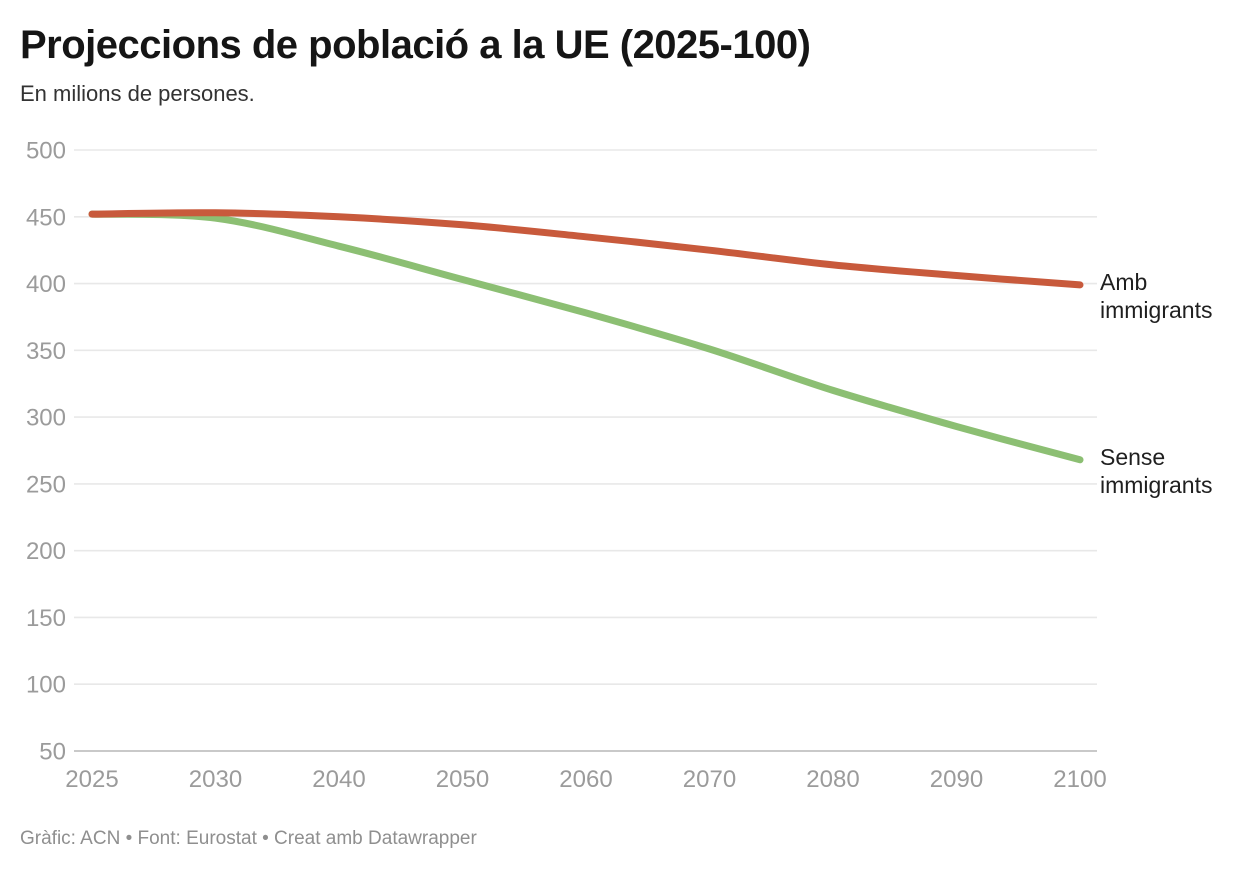  What do you see at coordinates (46, 552) in the screenshot?
I see `y-tick-label: 200` at bounding box center [46, 552].